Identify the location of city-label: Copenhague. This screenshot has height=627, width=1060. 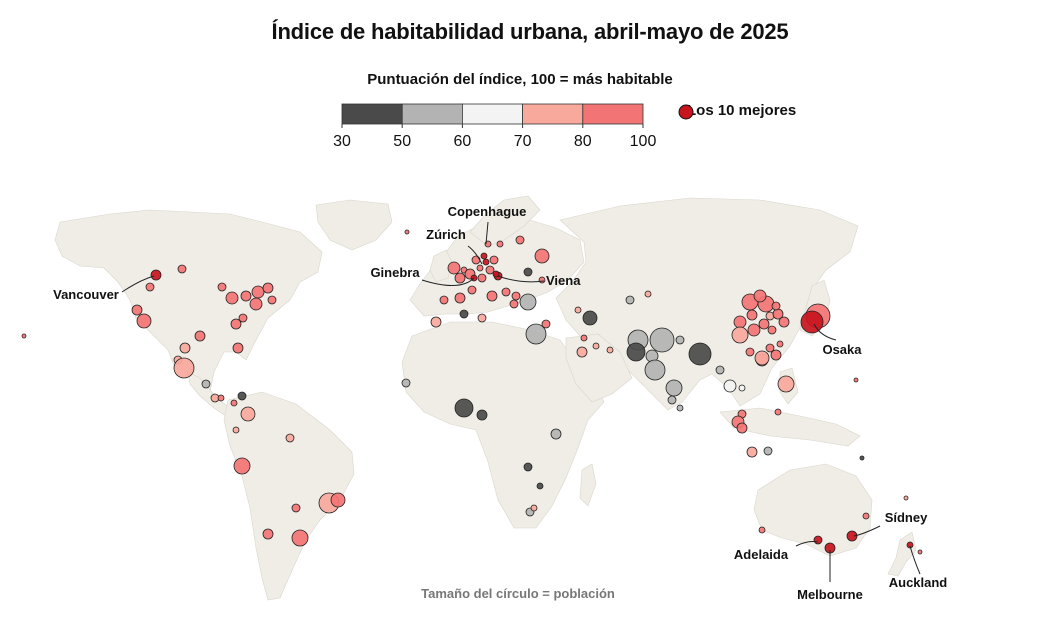
(487, 211).